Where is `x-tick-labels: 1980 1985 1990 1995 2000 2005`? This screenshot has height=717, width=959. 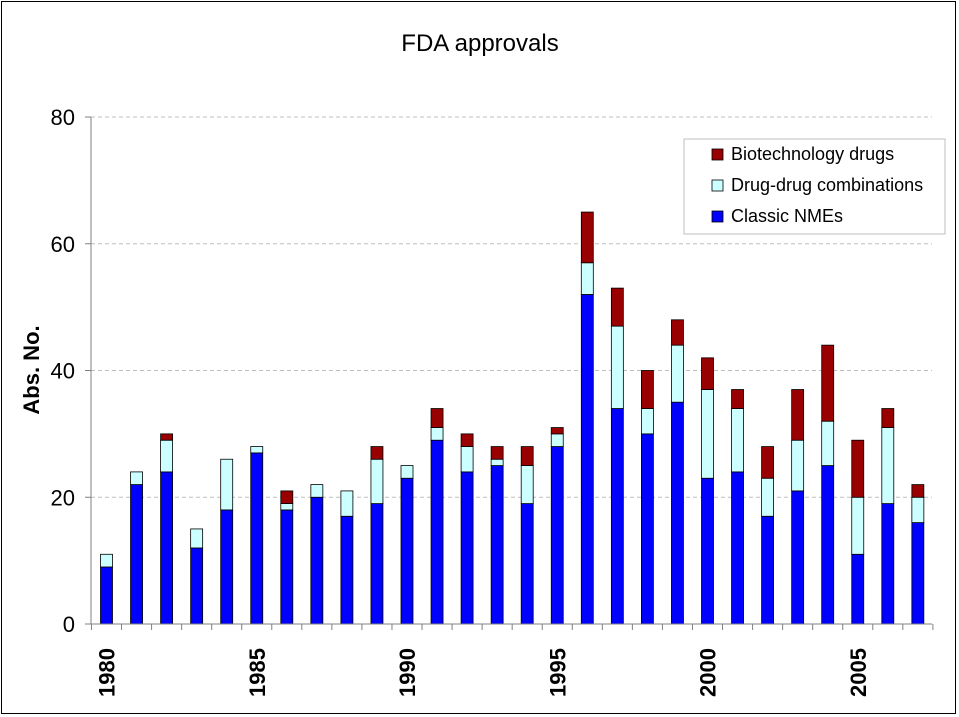
x-tick-labels: 1980 1985 1990 1995 2000 2005 is located at coordinates (483, 672).